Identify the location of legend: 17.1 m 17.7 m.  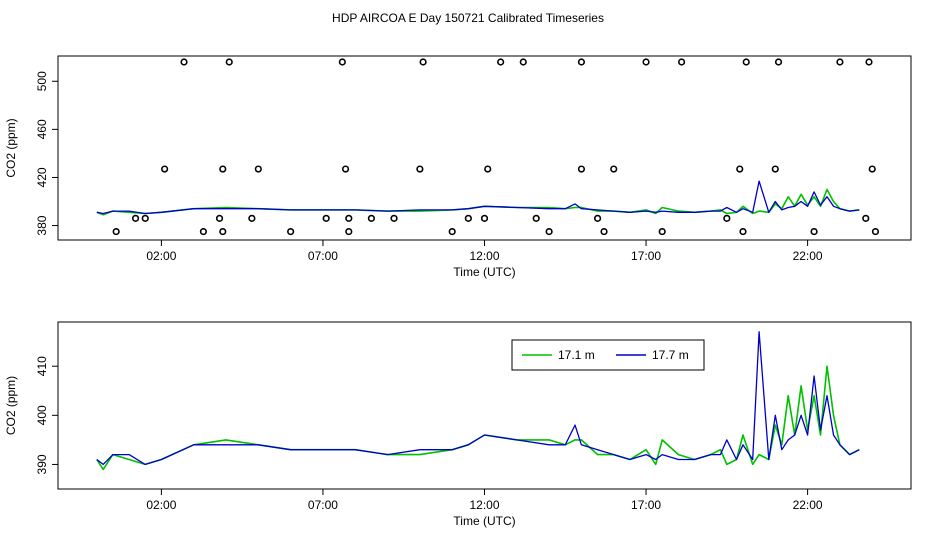
(608, 355).